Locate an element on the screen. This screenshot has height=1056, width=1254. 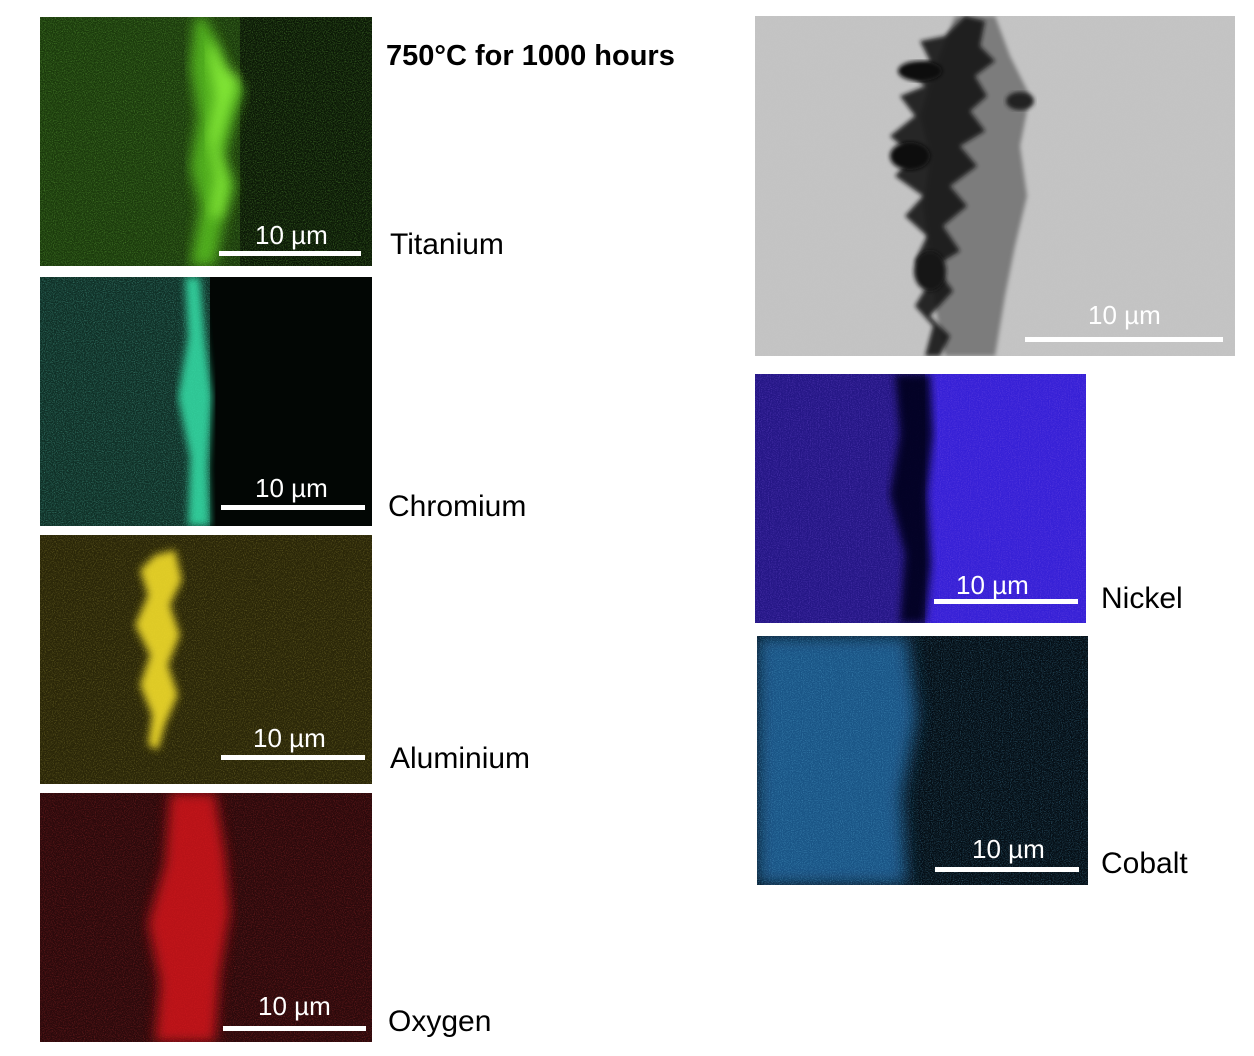
titanium-label: Titanium is located at coordinates (447, 244).